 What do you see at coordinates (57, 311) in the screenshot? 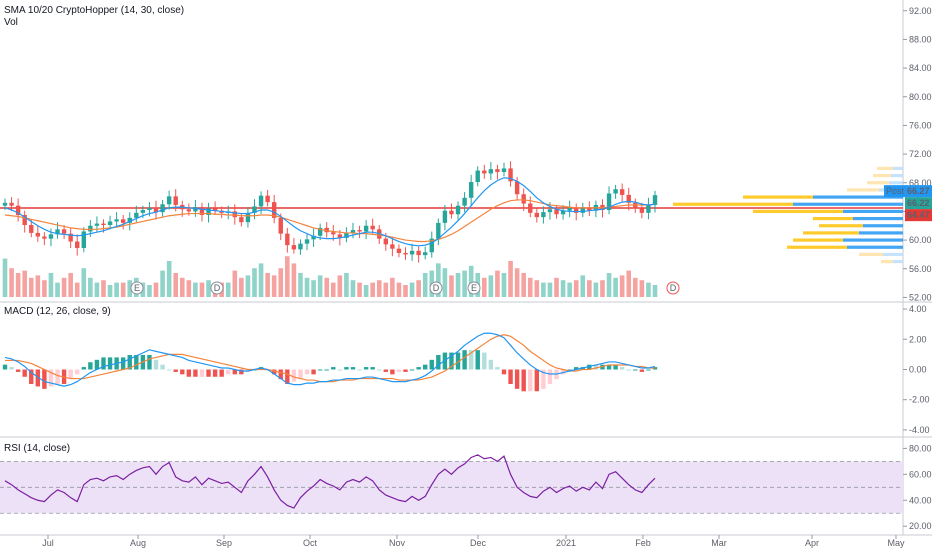
I see `macd-legend: MACD (12, 26, close, 9)` at bounding box center [57, 311].